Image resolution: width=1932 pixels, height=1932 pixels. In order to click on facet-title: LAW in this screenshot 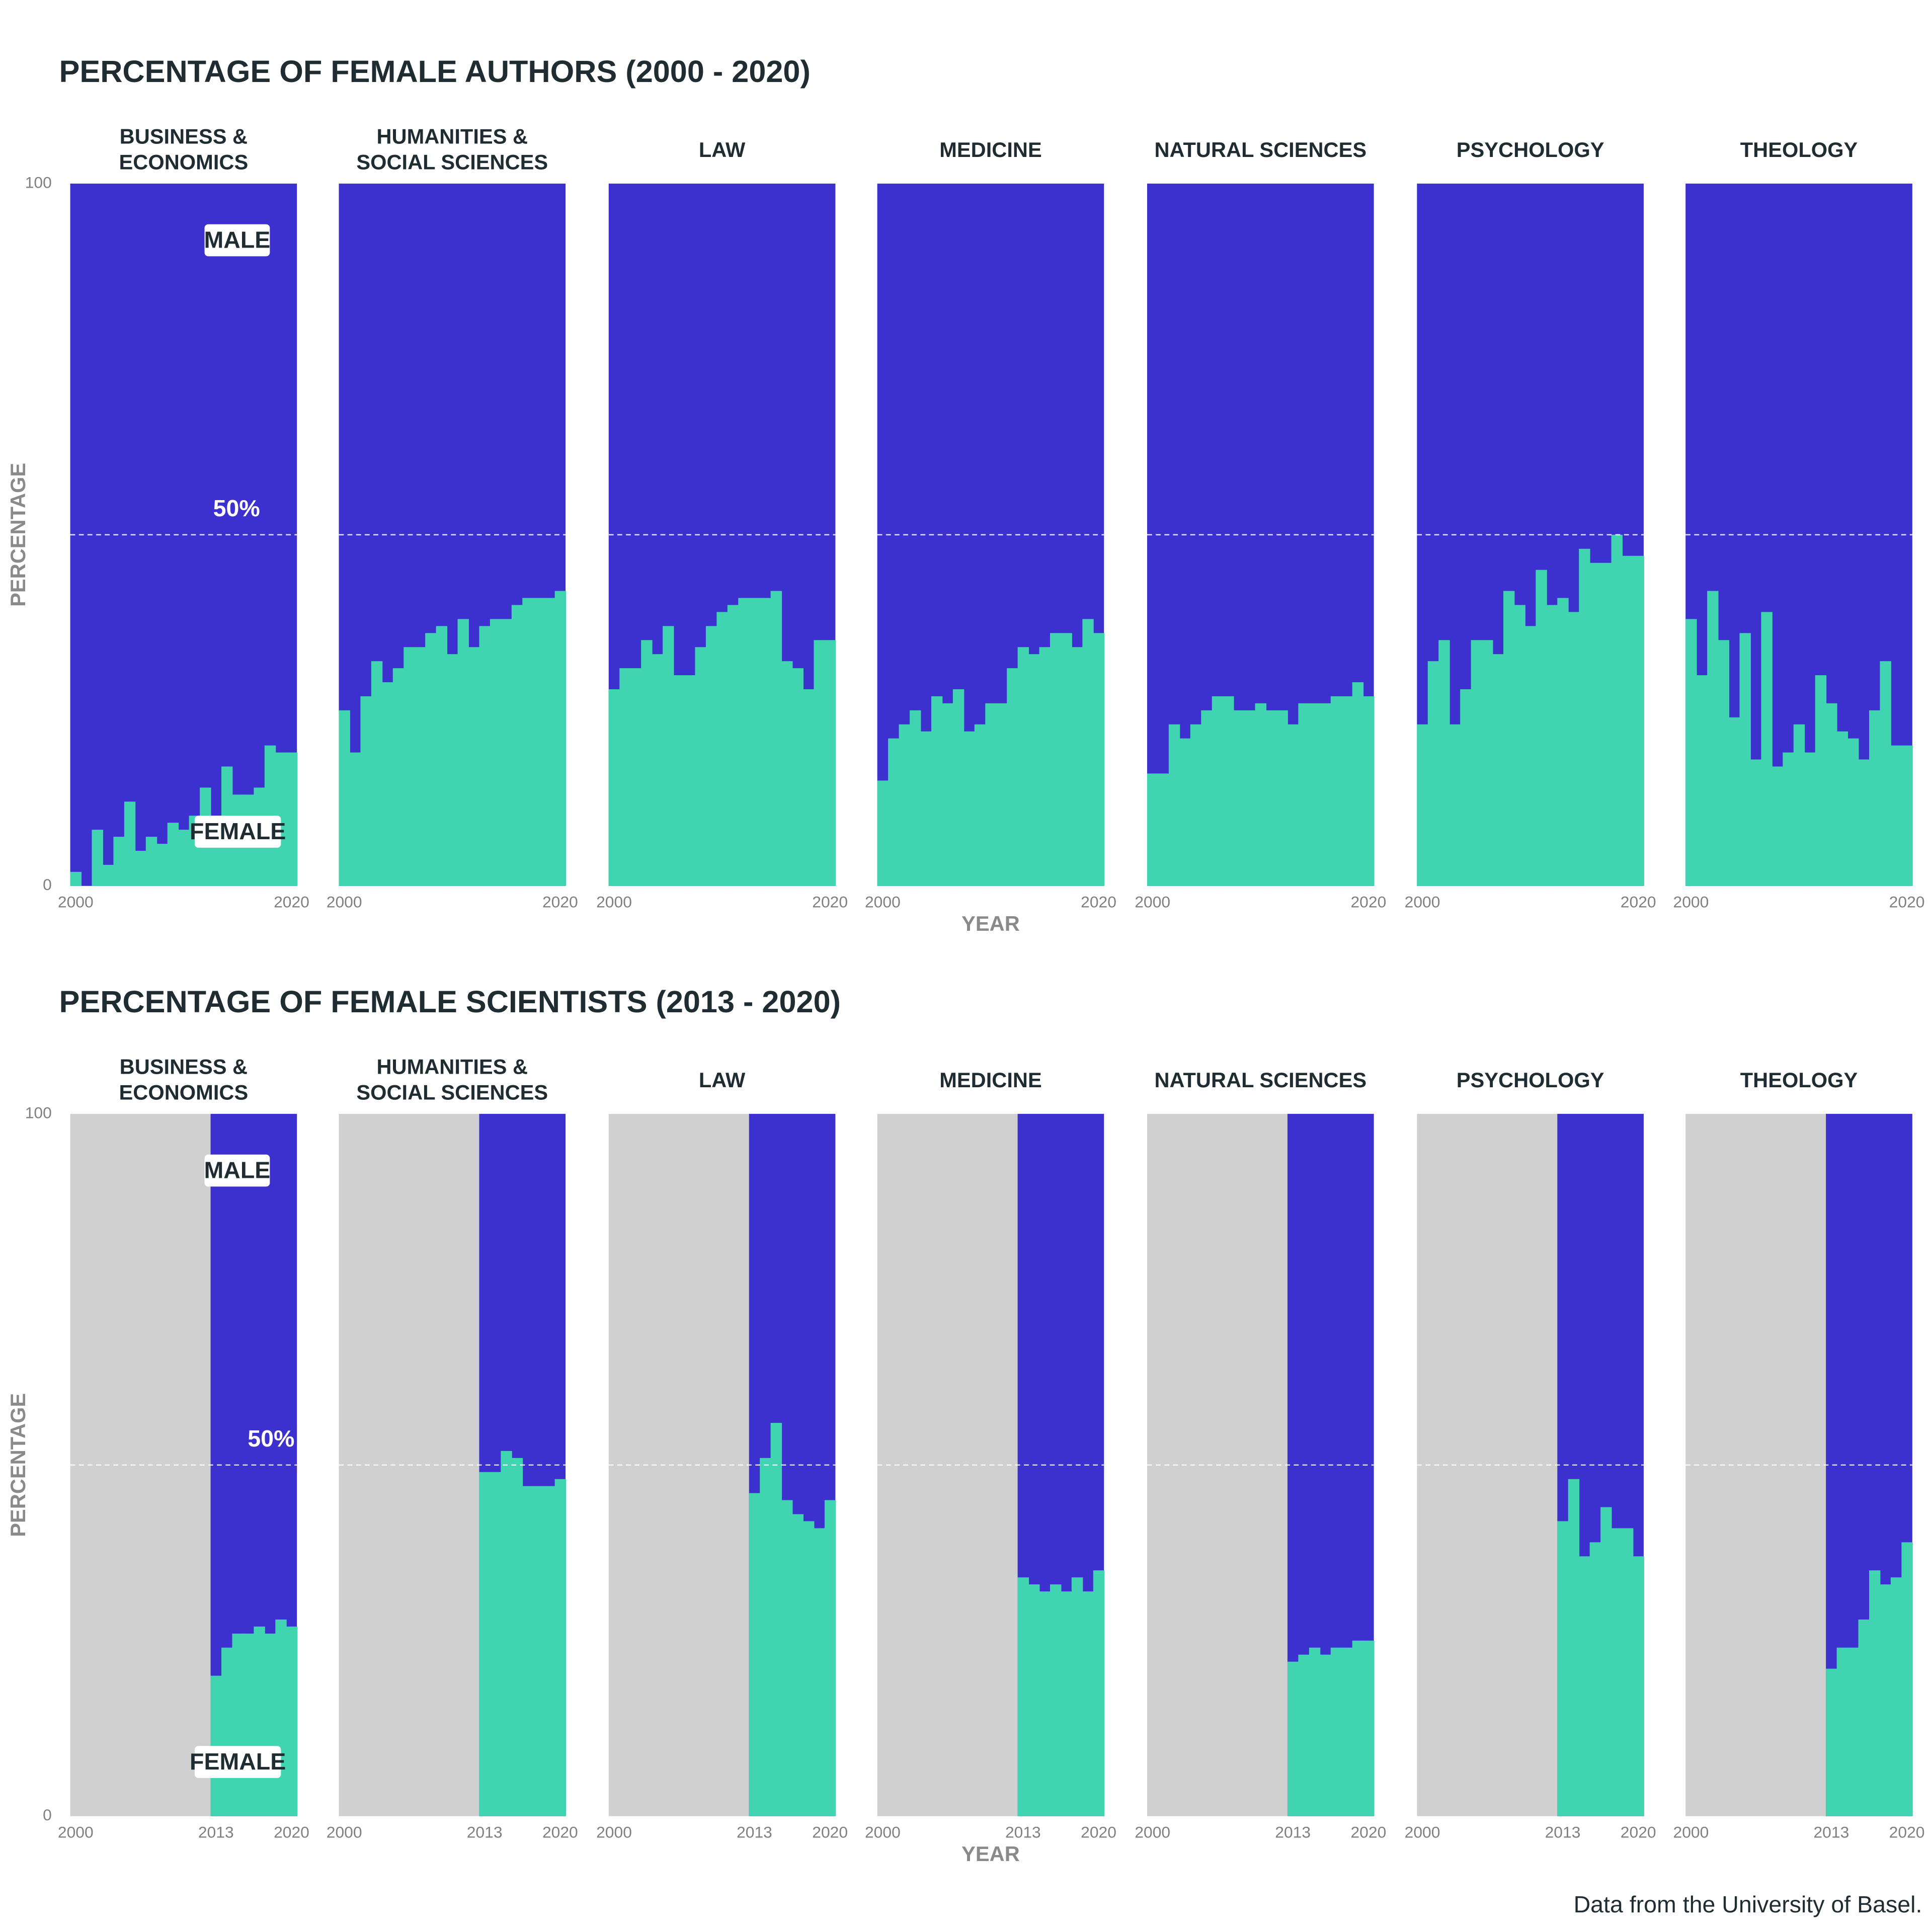, I will do `click(723, 150)`.